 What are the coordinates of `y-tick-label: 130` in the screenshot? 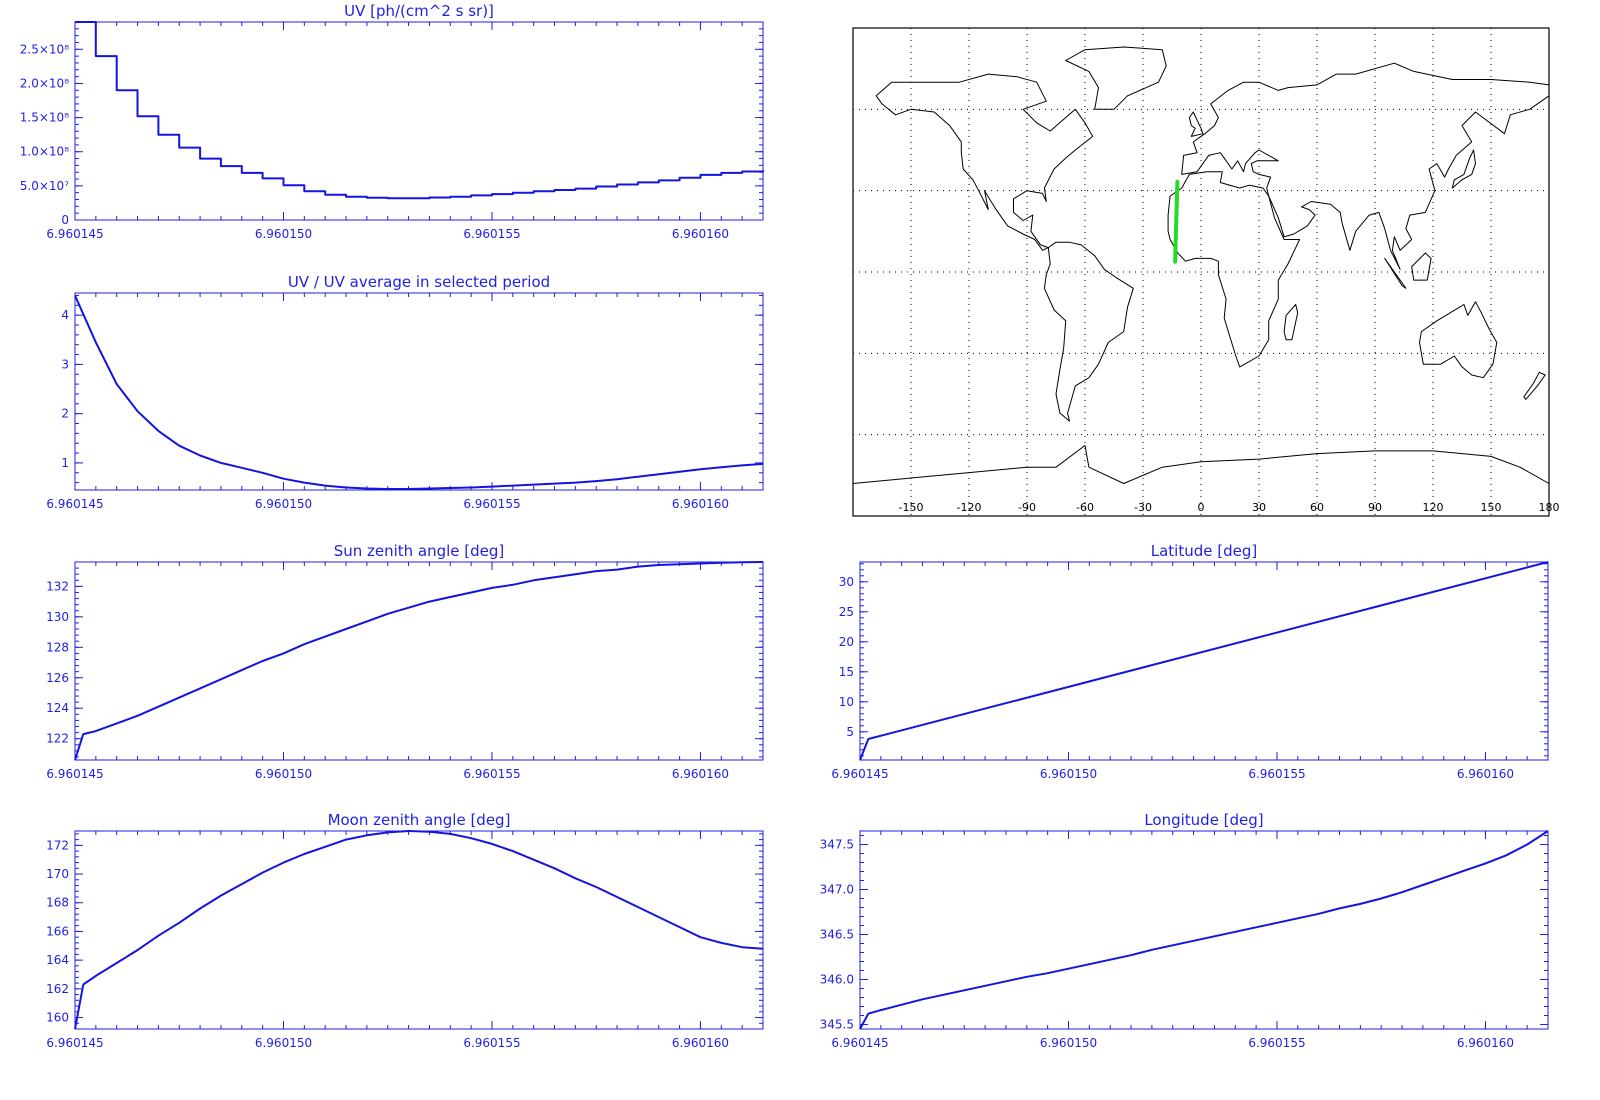 It's located at (57, 617).